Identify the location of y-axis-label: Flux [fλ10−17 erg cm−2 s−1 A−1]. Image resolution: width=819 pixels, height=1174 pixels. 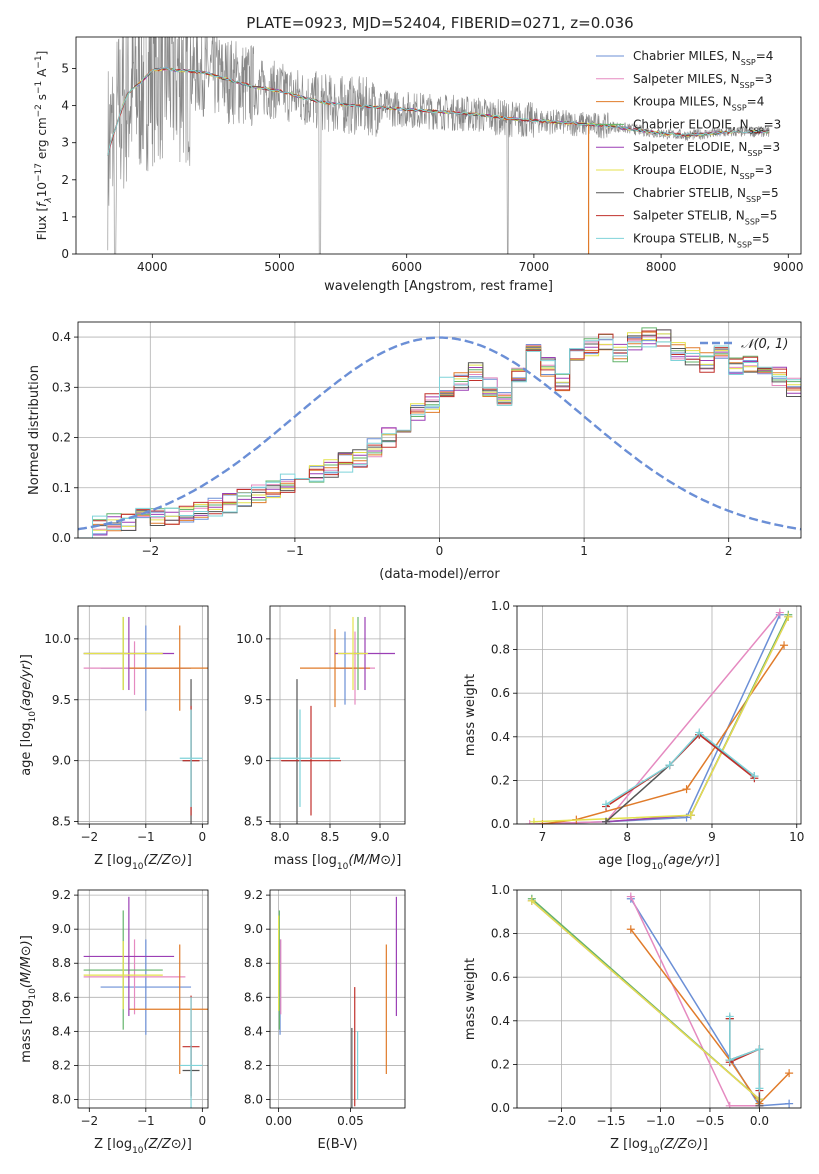
(44, 146).